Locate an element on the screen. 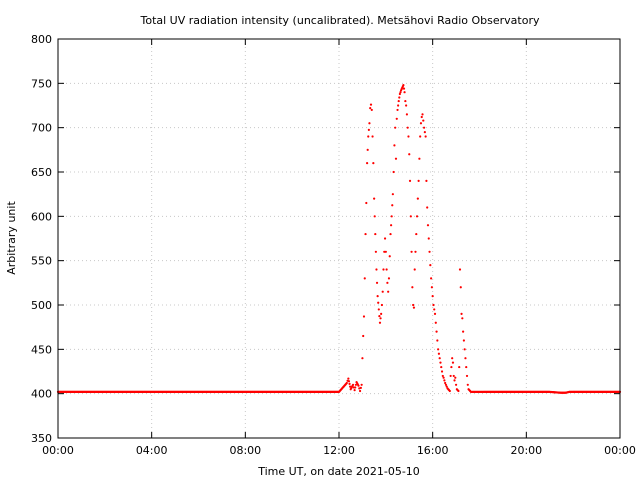  y-tick-label: 600 is located at coordinates (41, 216).